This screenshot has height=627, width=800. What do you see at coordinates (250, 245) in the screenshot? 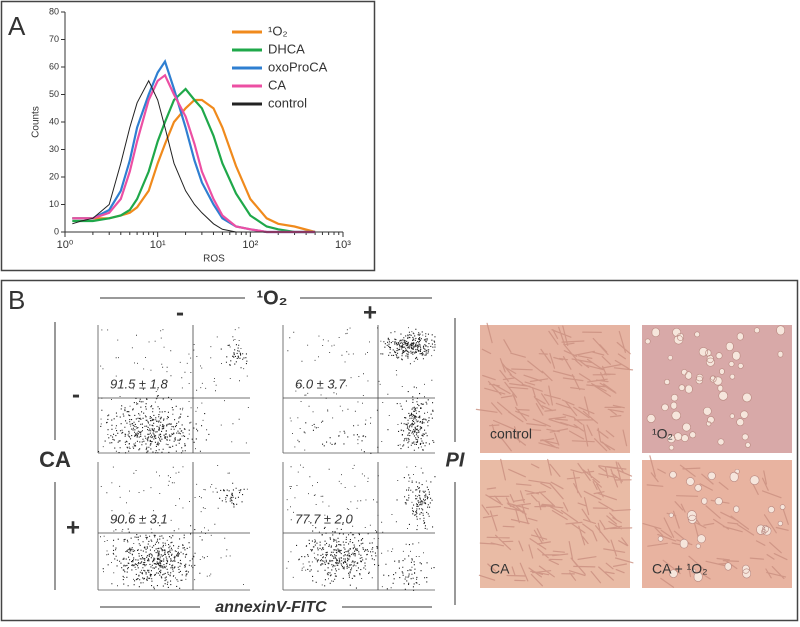
I see `x-tick-label: 10²` at bounding box center [250, 245].